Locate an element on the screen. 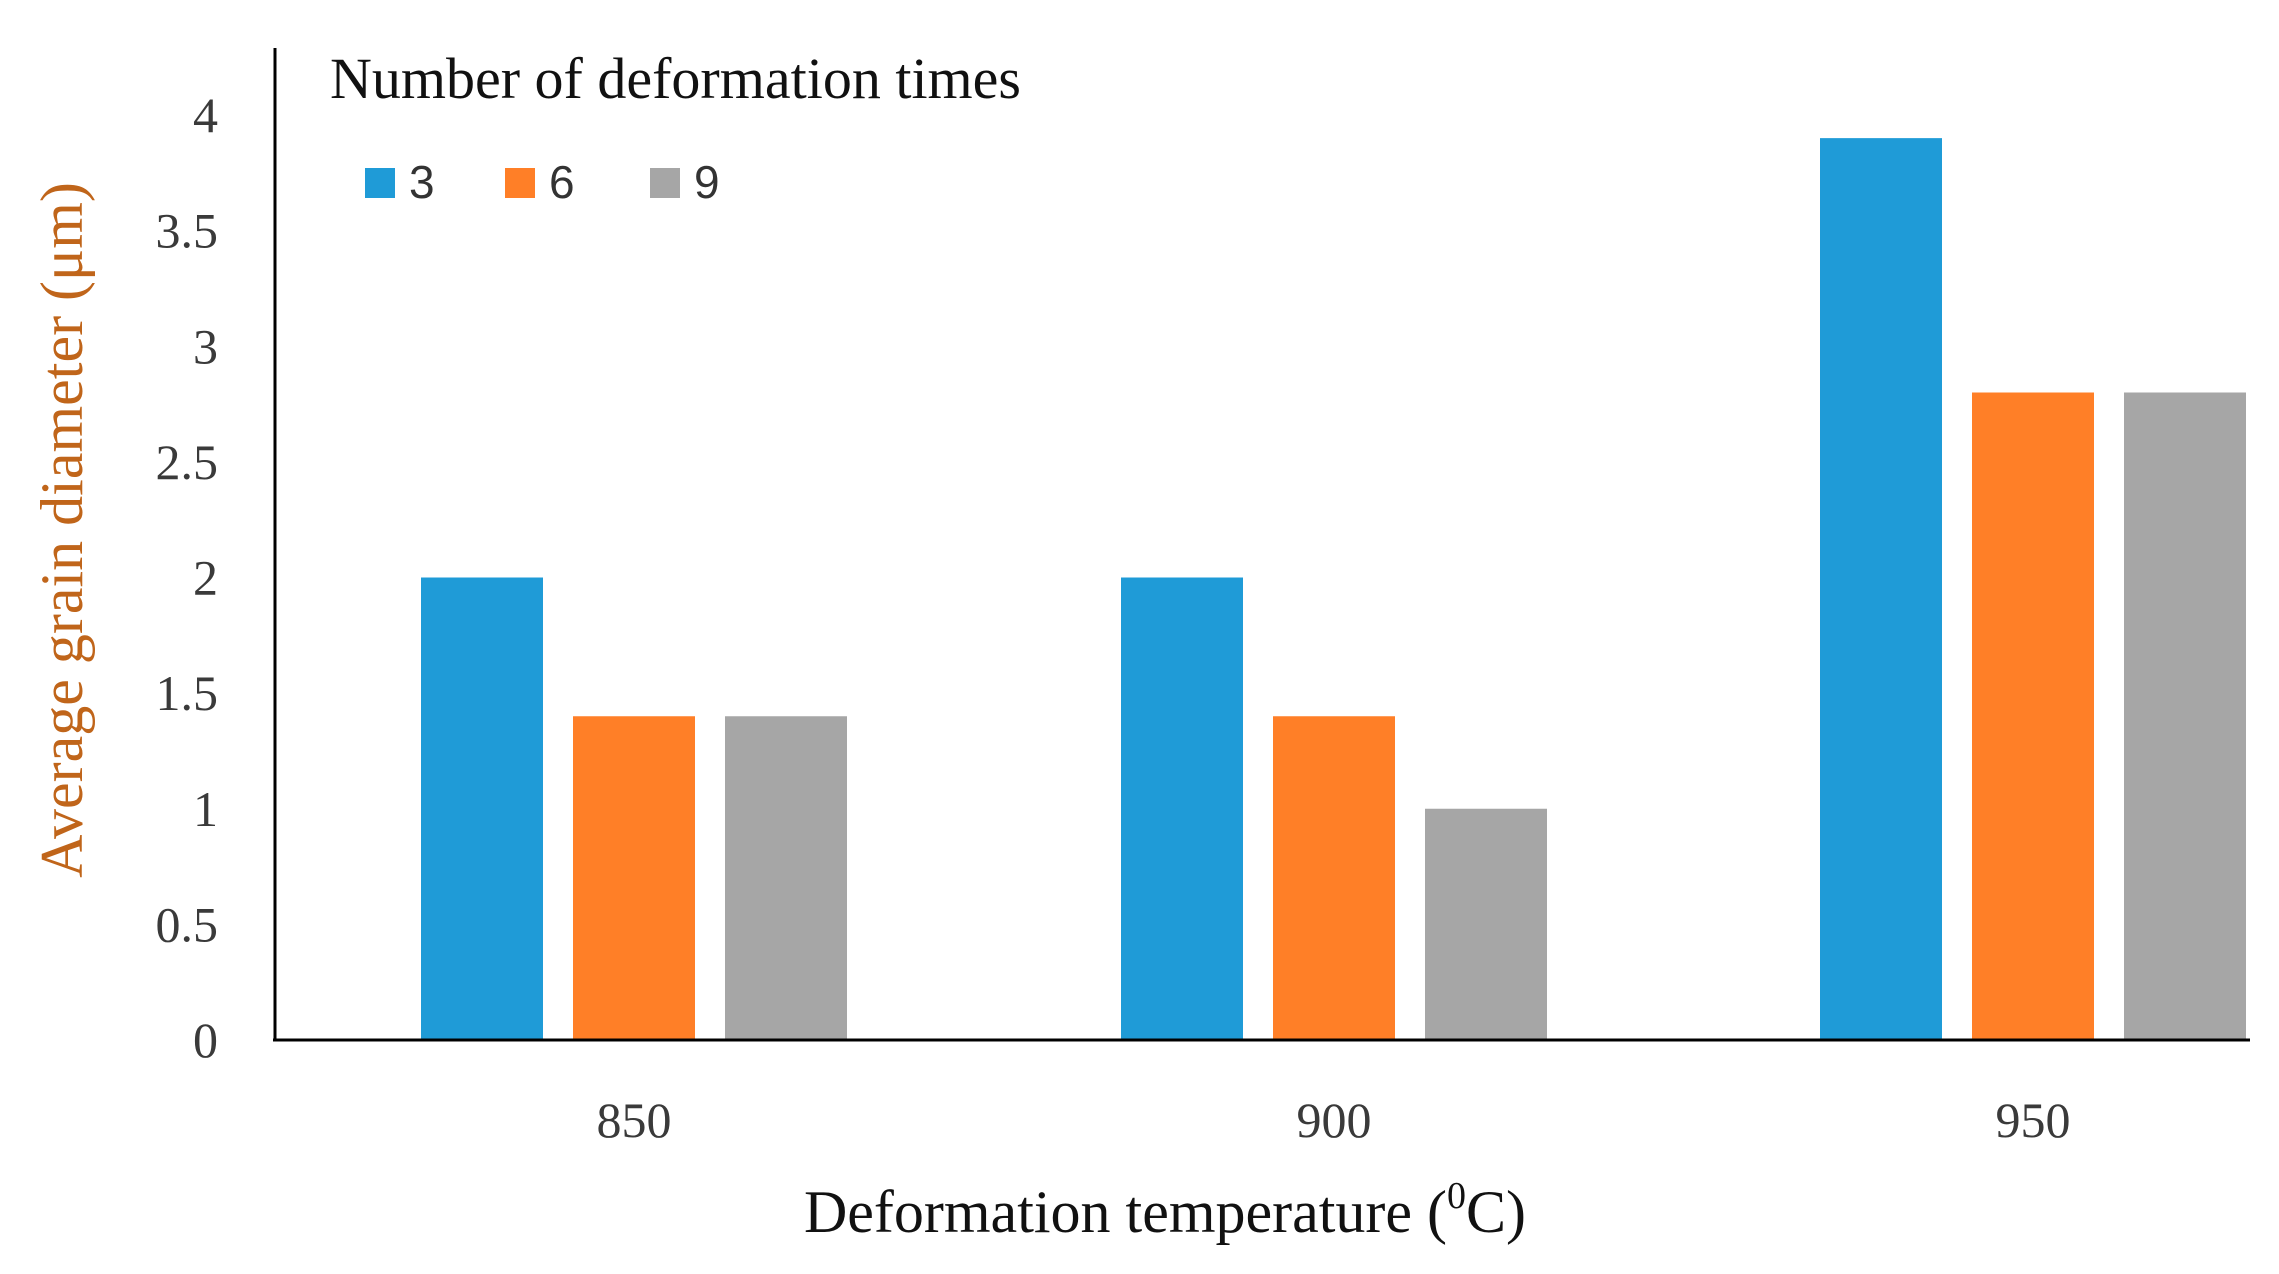  y-tick-labels: 0 0.5 1 1.5 2 2.5 3 3.5 4 is located at coordinates (187, 577).